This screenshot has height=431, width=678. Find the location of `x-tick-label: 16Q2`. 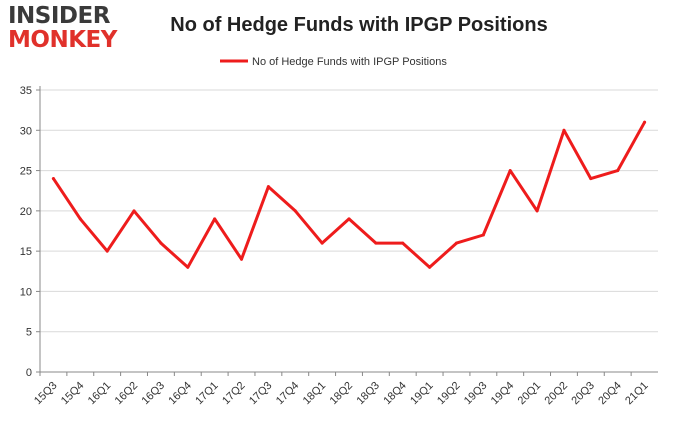

x-tick-label: 16Q2 is located at coordinates (127, 394).